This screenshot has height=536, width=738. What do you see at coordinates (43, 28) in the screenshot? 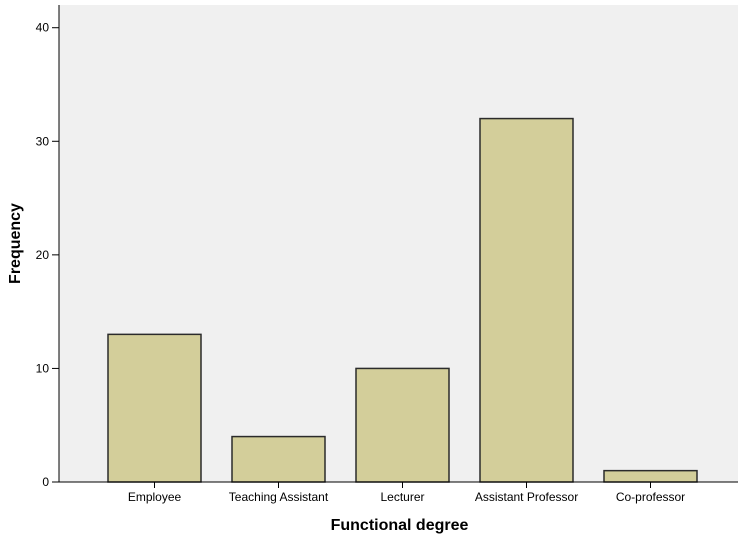
I see `y-tick-label: 40` at bounding box center [43, 28].